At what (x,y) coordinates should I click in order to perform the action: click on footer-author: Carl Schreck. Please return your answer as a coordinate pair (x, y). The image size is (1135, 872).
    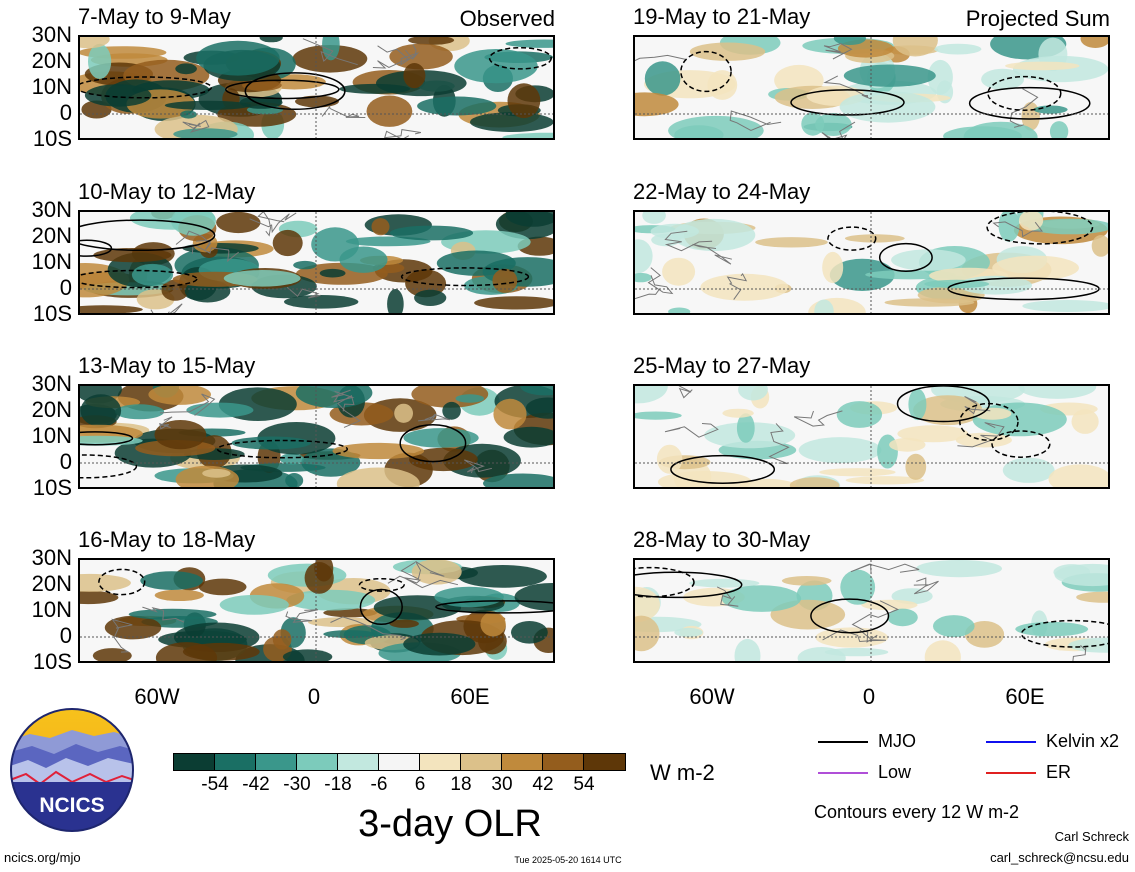
    Looking at the image, I should click on (1091, 836).